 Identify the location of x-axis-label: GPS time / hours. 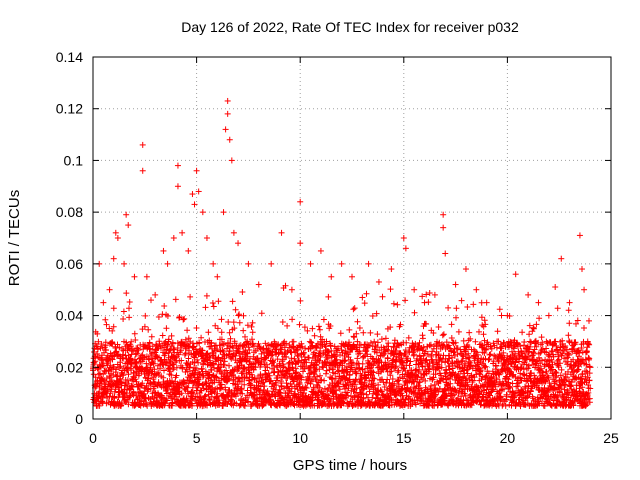
(350, 465).